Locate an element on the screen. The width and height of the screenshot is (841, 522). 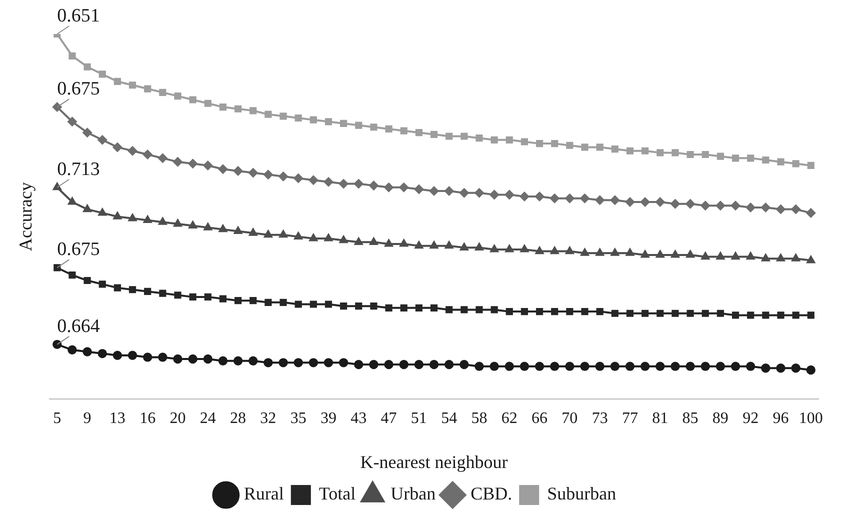
y-axis-title: Accuracy is located at coordinates (26, 217).